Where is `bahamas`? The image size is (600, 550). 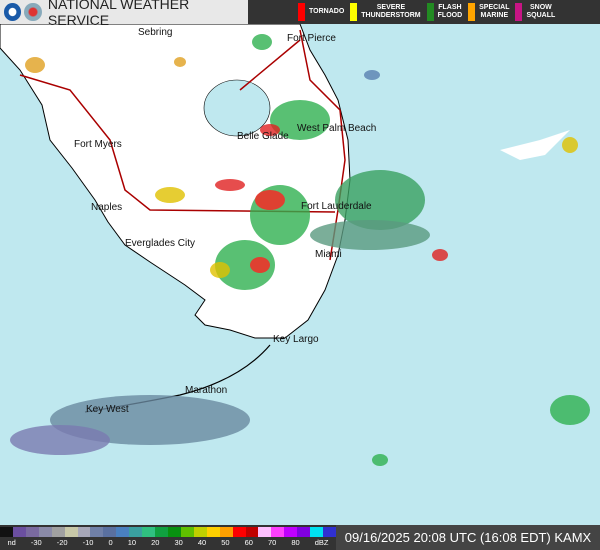 bahamas is located at coordinates (535, 145).